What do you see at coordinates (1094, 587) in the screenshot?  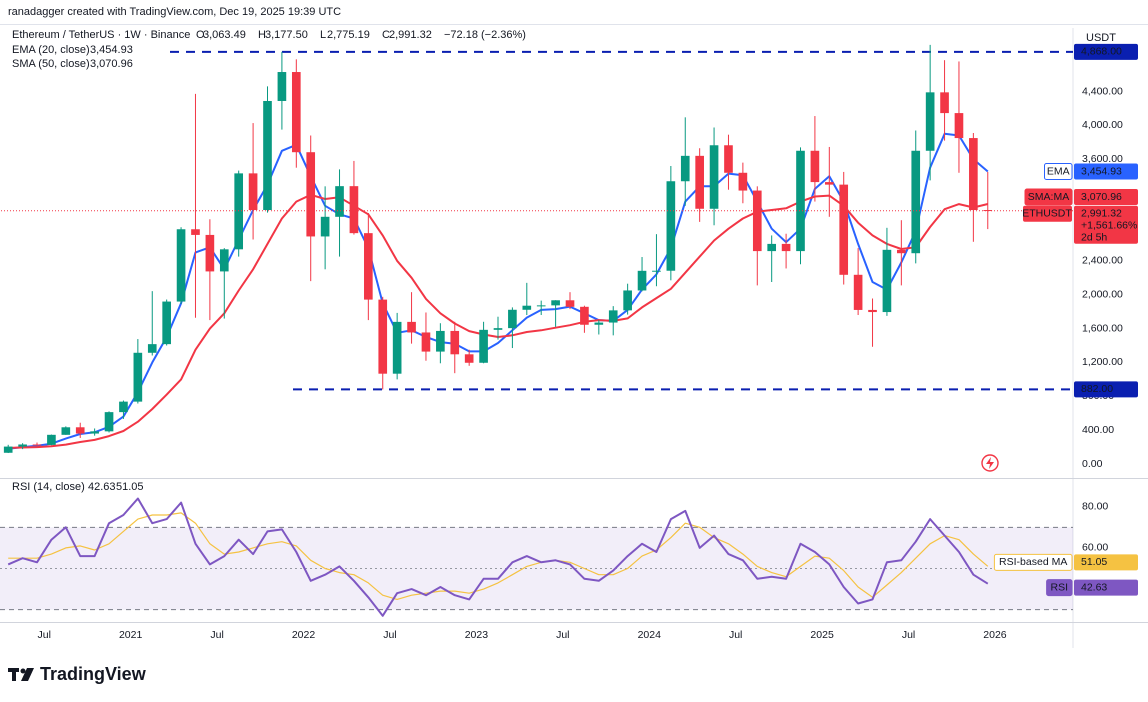 I see `rsi-tag-value: 42.63` at bounding box center [1094, 587].